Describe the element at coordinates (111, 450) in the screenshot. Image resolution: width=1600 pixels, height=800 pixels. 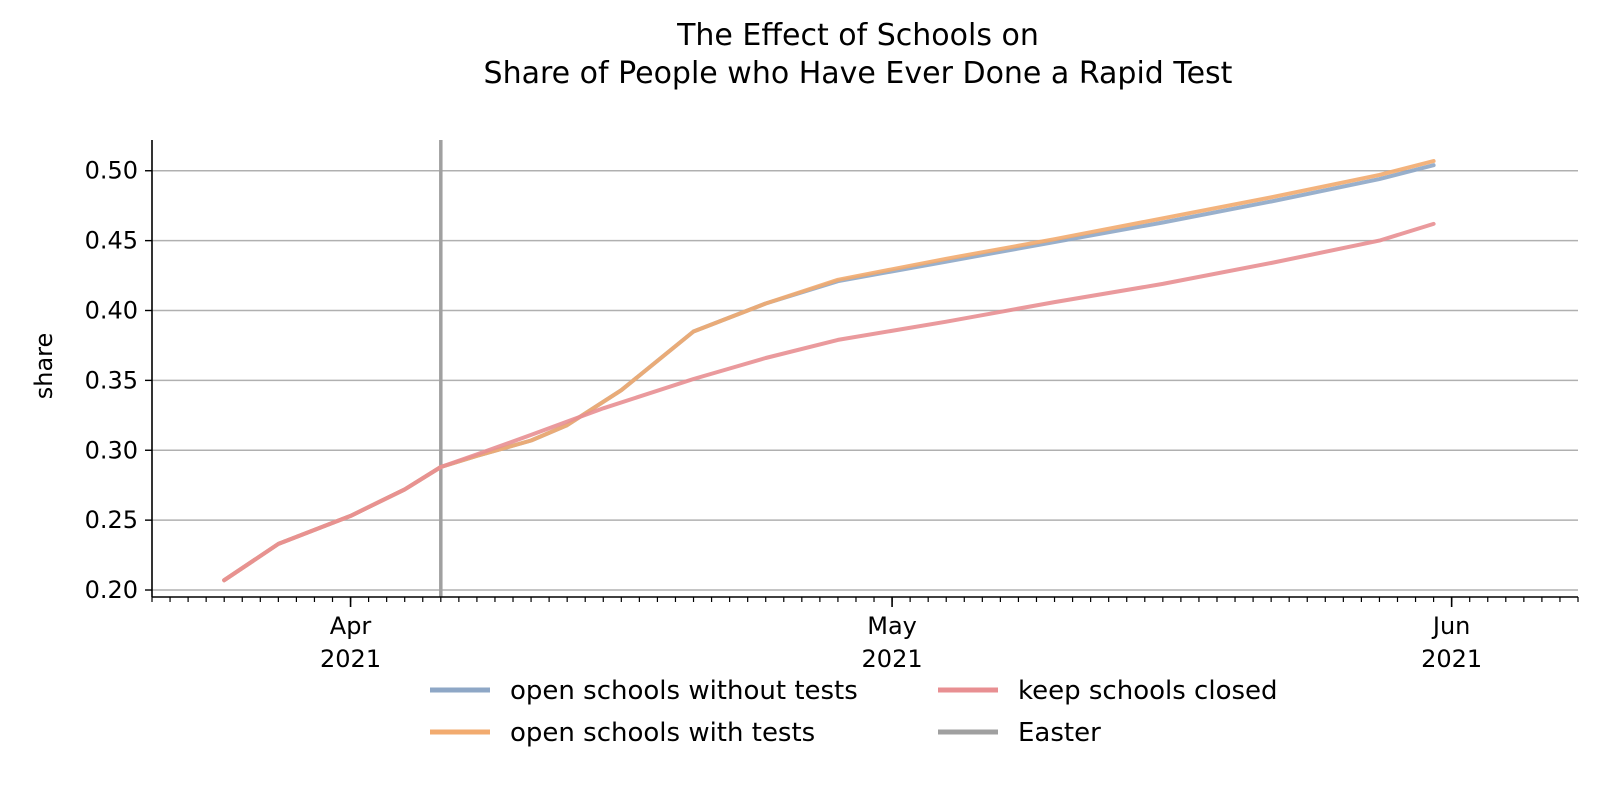
I see `y-tick-label: 0.30` at that location.